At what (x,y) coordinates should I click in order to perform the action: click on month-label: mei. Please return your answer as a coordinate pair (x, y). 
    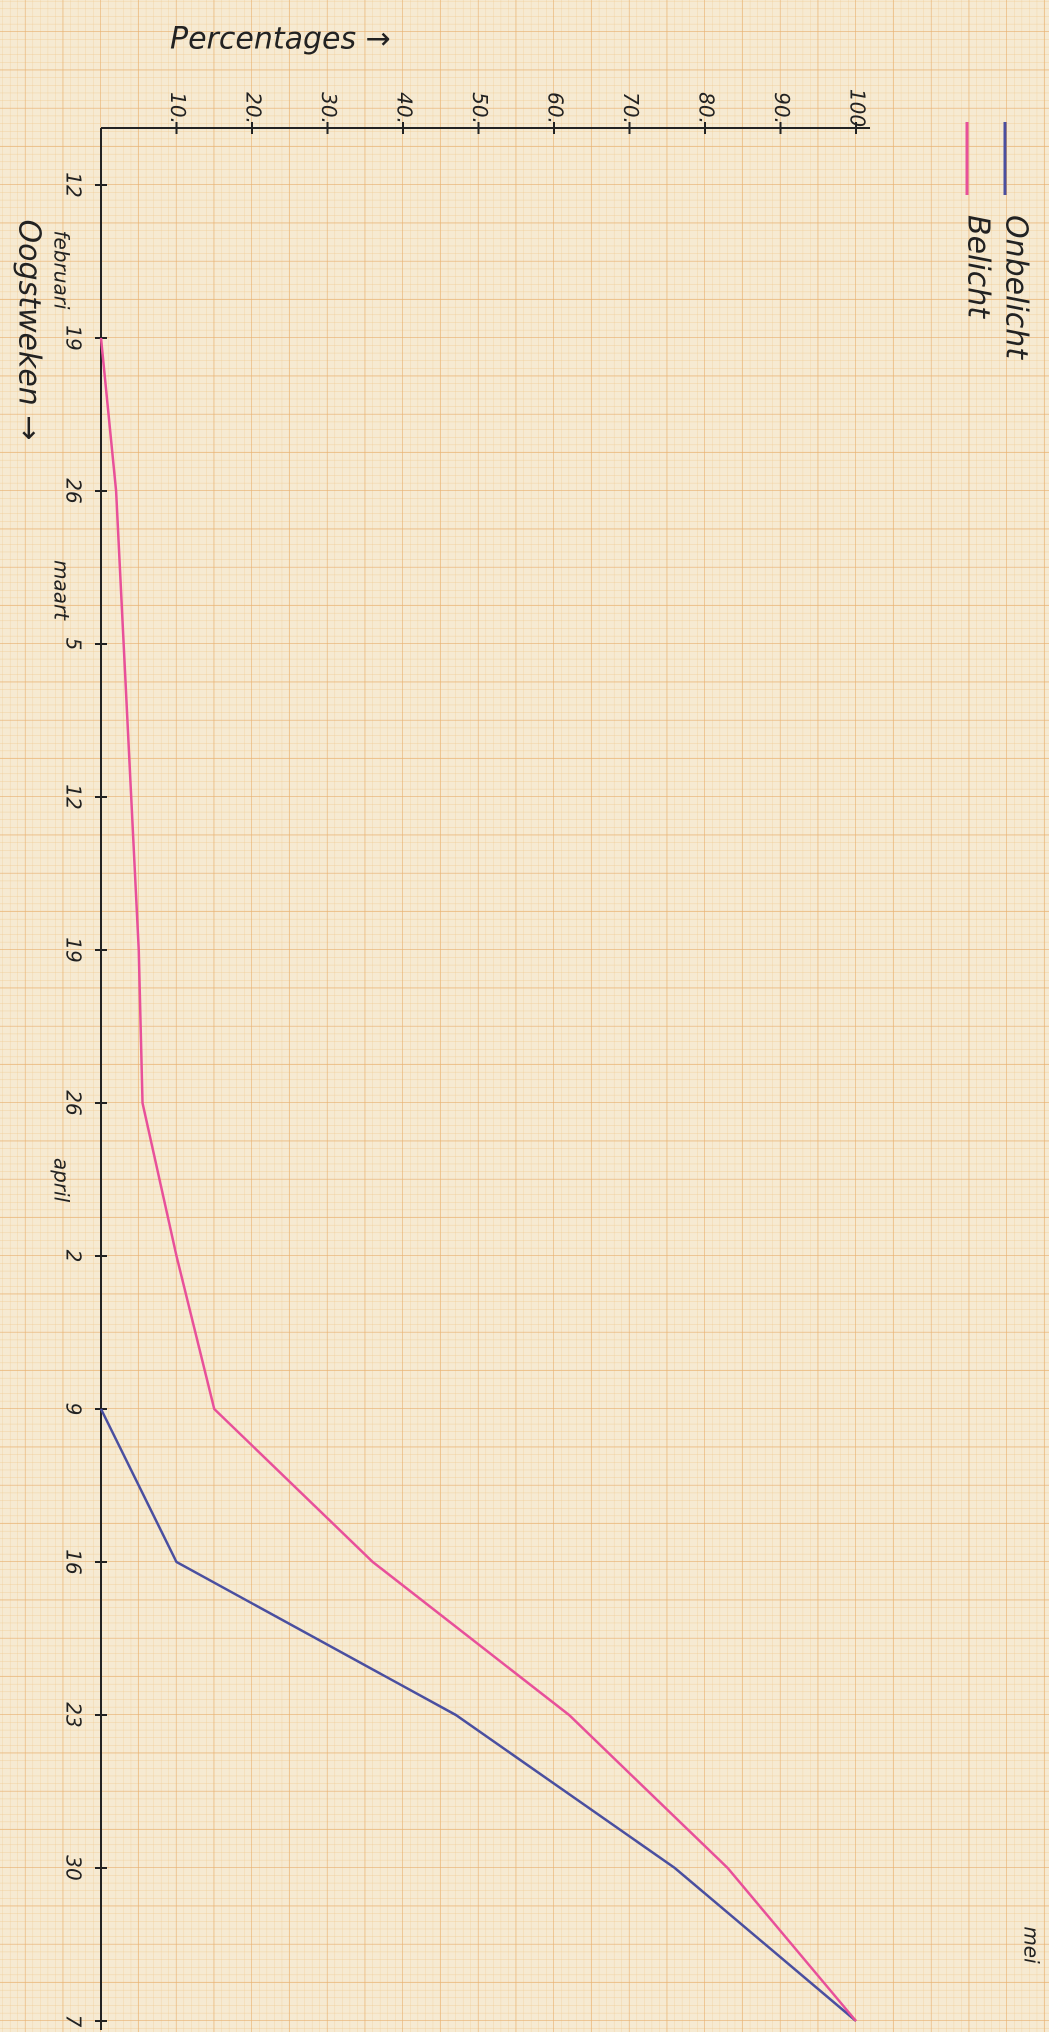
    Looking at the image, I should click on (1032, 1945).